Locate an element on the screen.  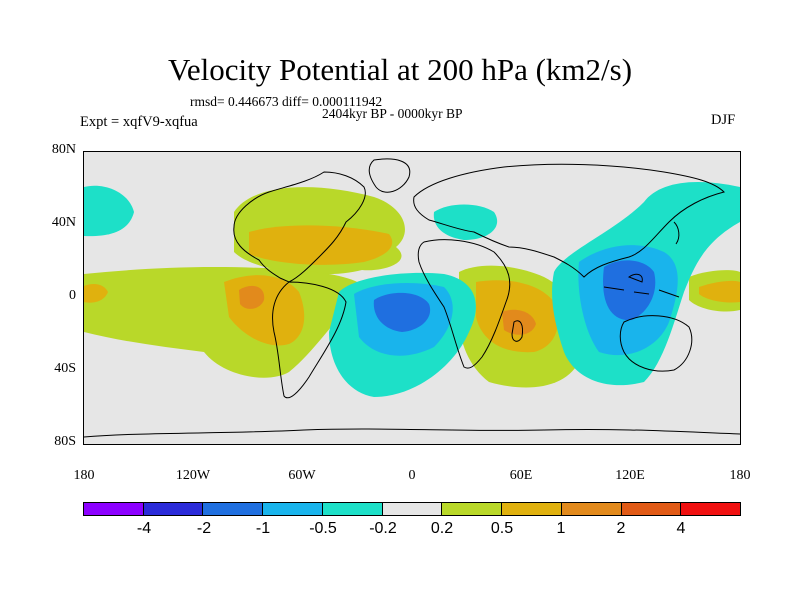
colorbar-label: 0.2 is located at coordinates (442, 528).